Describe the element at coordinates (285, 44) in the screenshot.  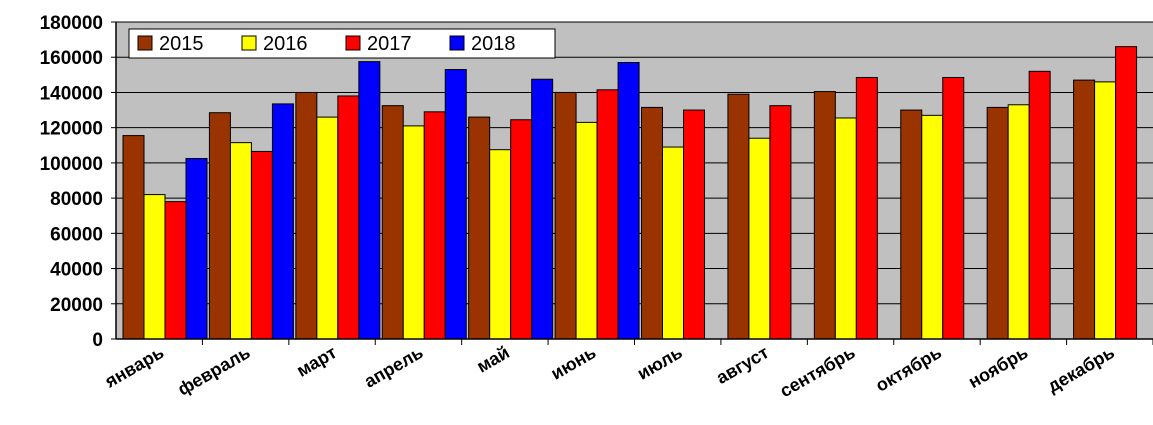
I see `legend-label: 2016` at that location.